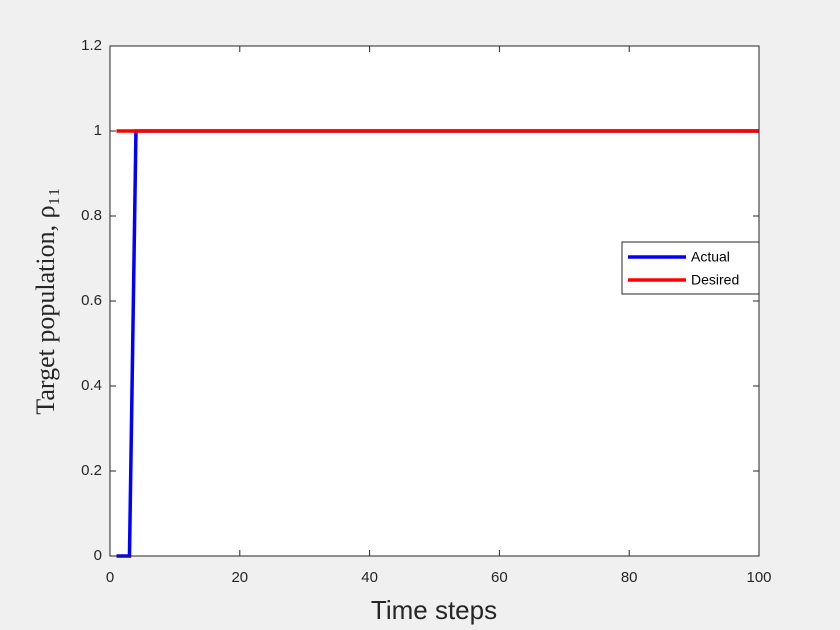 This screenshot has width=840, height=630. I want to click on y-tick-label: 0, so click(98, 555).